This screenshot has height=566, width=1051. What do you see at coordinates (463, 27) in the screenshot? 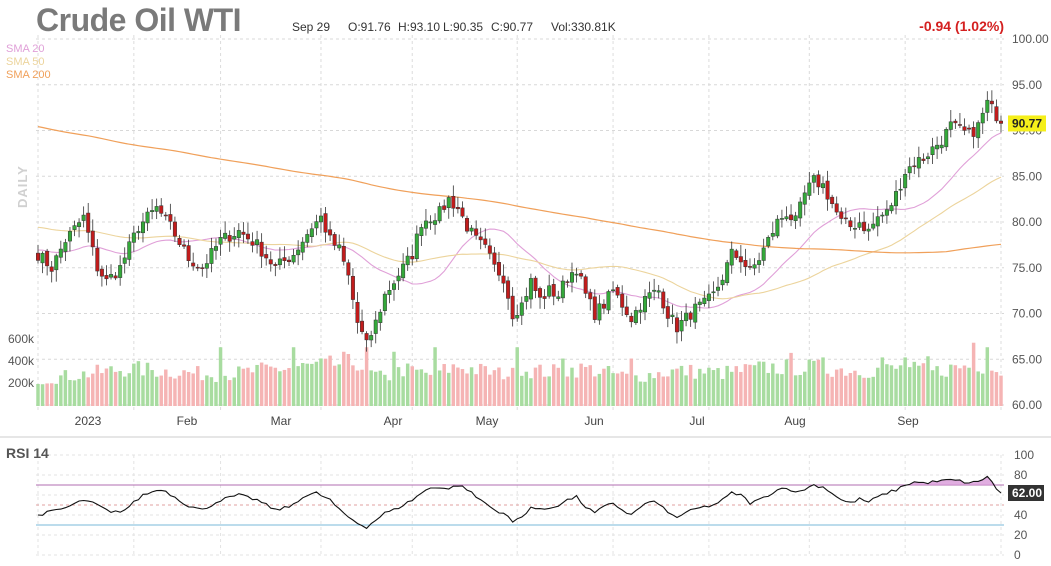
I see `low-value: L:90.35` at bounding box center [463, 27].